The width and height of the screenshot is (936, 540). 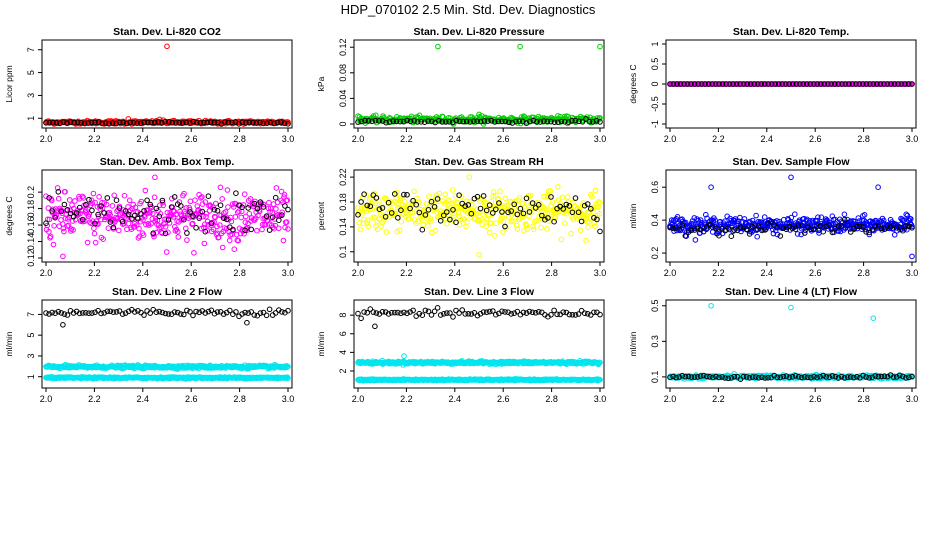 I want to click on y-tick-label: 0, so click(x=655, y=83).